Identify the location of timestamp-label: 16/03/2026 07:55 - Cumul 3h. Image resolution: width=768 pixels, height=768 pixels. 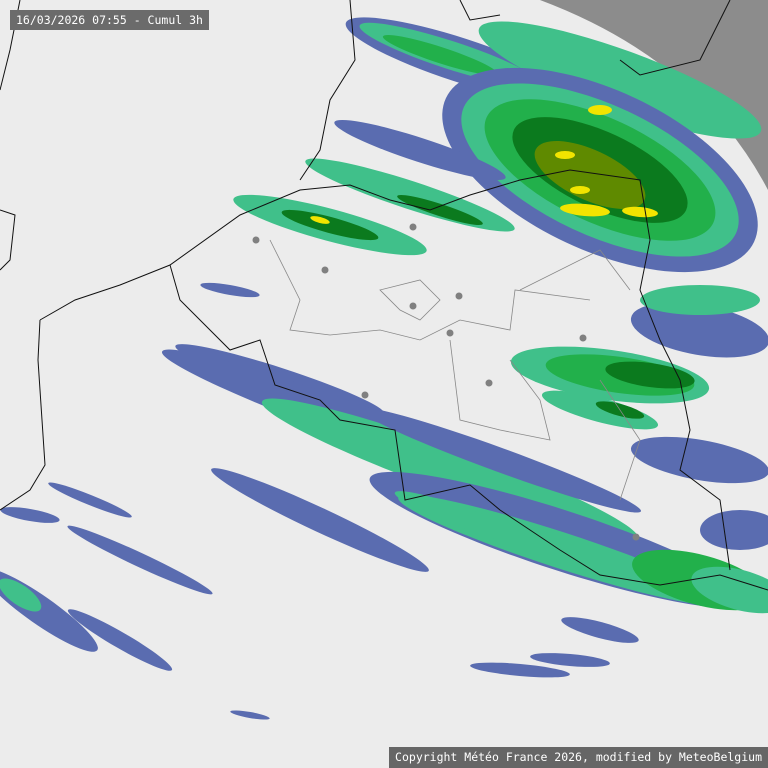
(109, 20).